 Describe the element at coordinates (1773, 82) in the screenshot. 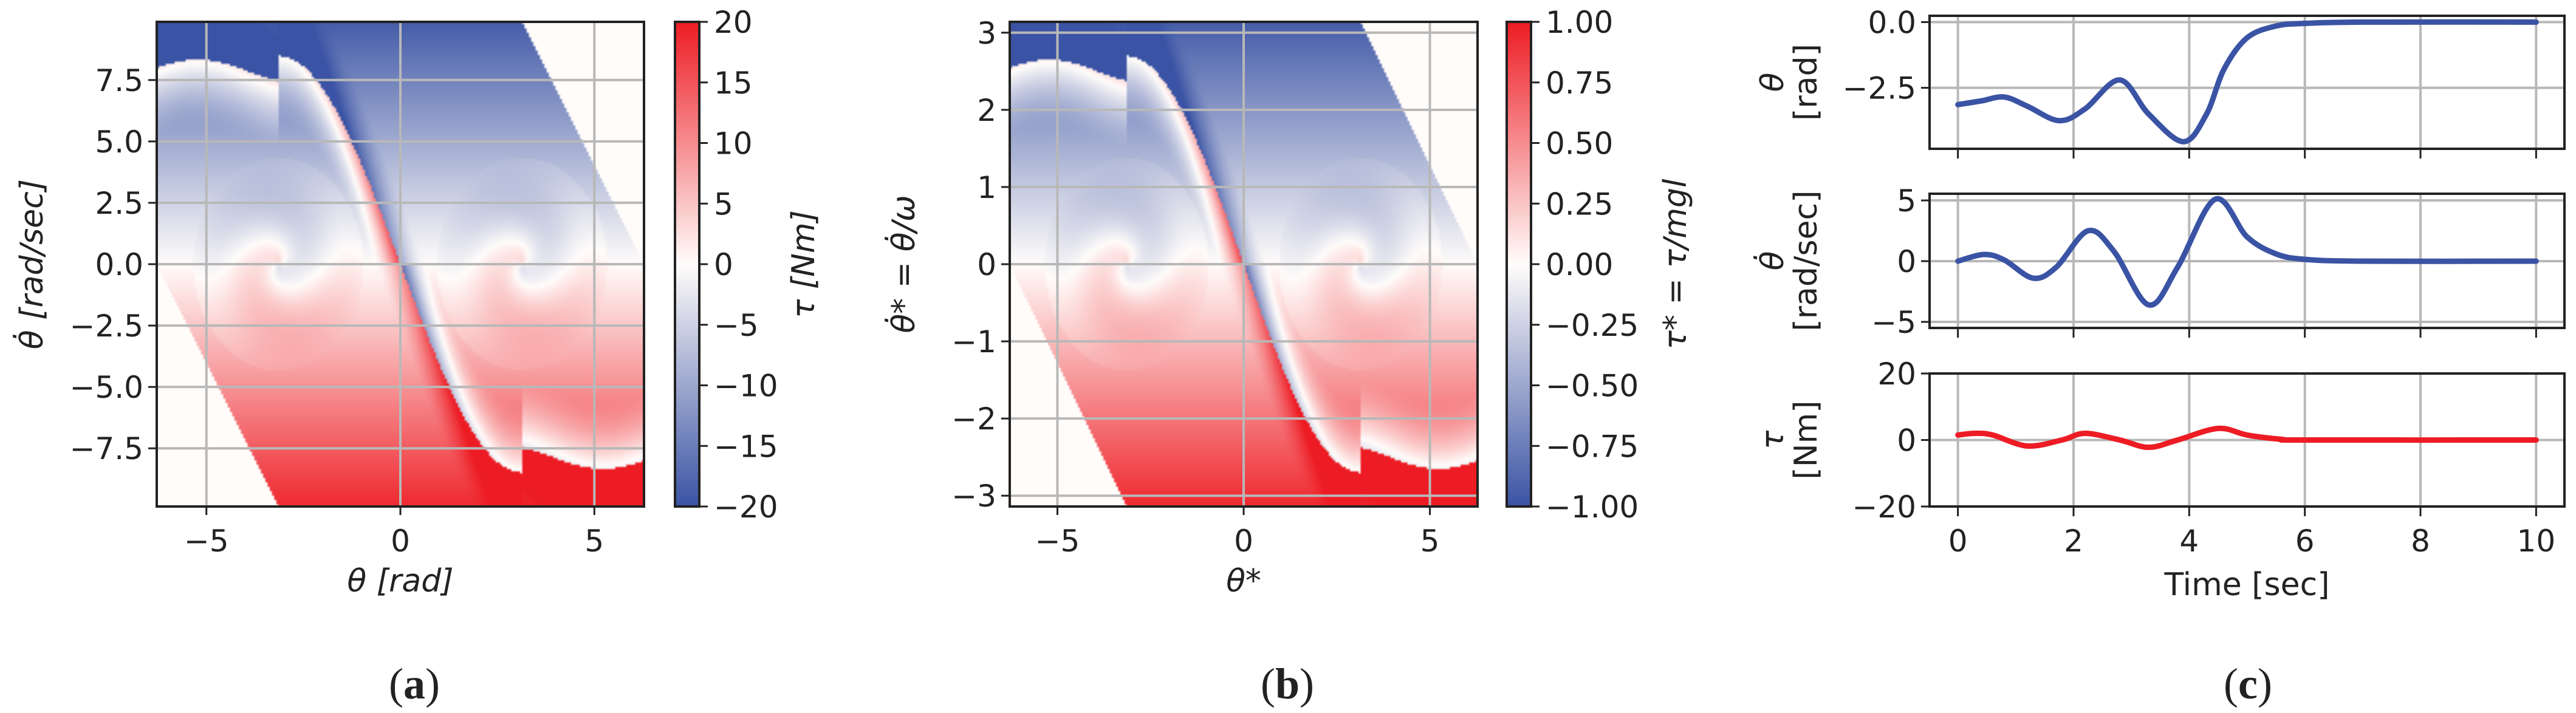

I see `y-axis-label: θ` at that location.